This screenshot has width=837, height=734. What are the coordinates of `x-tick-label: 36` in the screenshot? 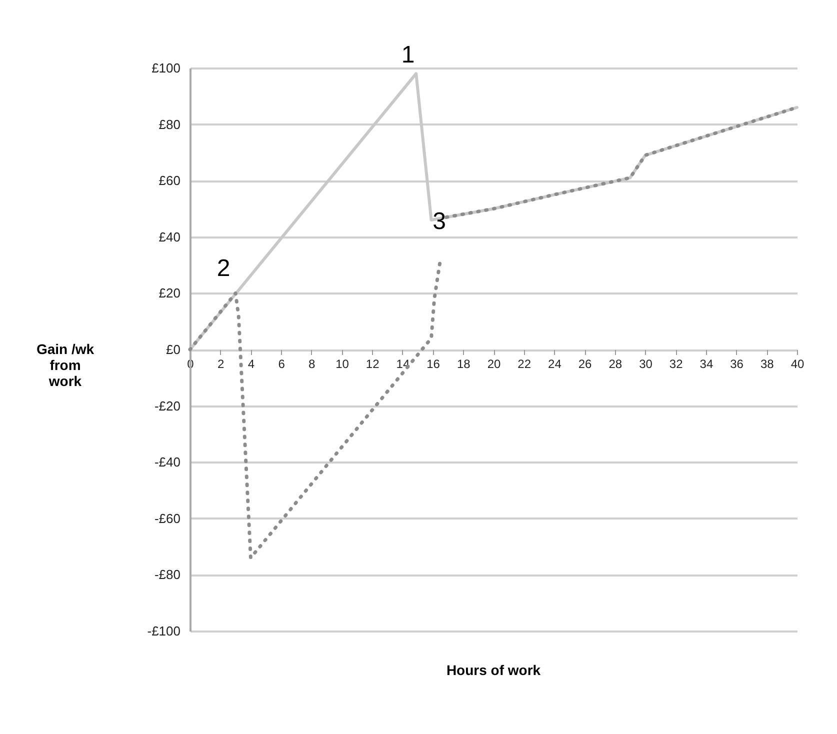 It's located at (737, 364).